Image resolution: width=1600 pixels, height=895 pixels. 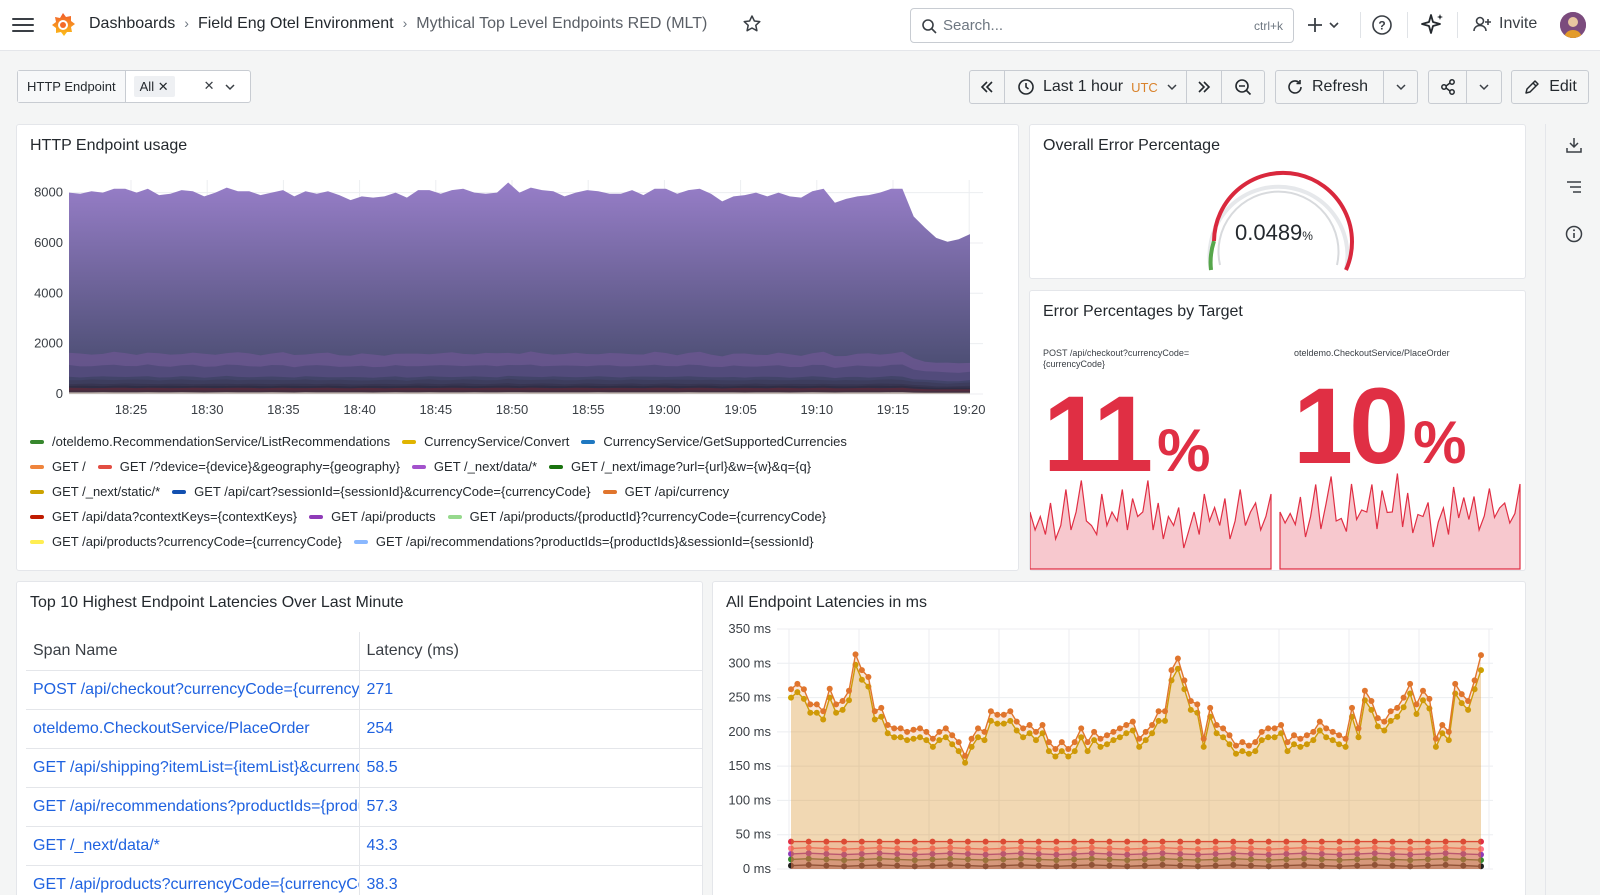 What do you see at coordinates (1143, 311) in the screenshot?
I see `panel-title: Error Percentages by Target` at bounding box center [1143, 311].